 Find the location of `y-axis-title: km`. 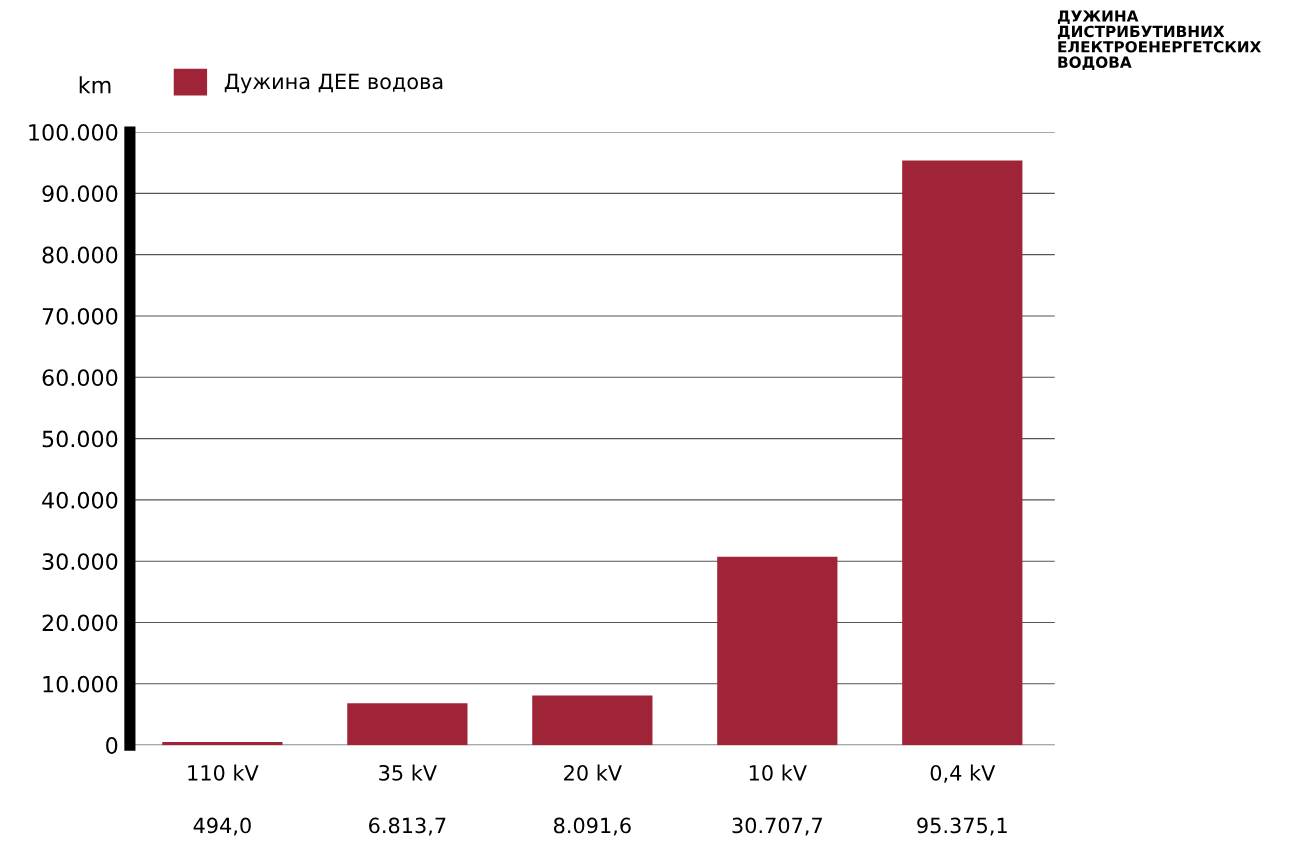

y-axis-title: km is located at coordinates (95, 85).